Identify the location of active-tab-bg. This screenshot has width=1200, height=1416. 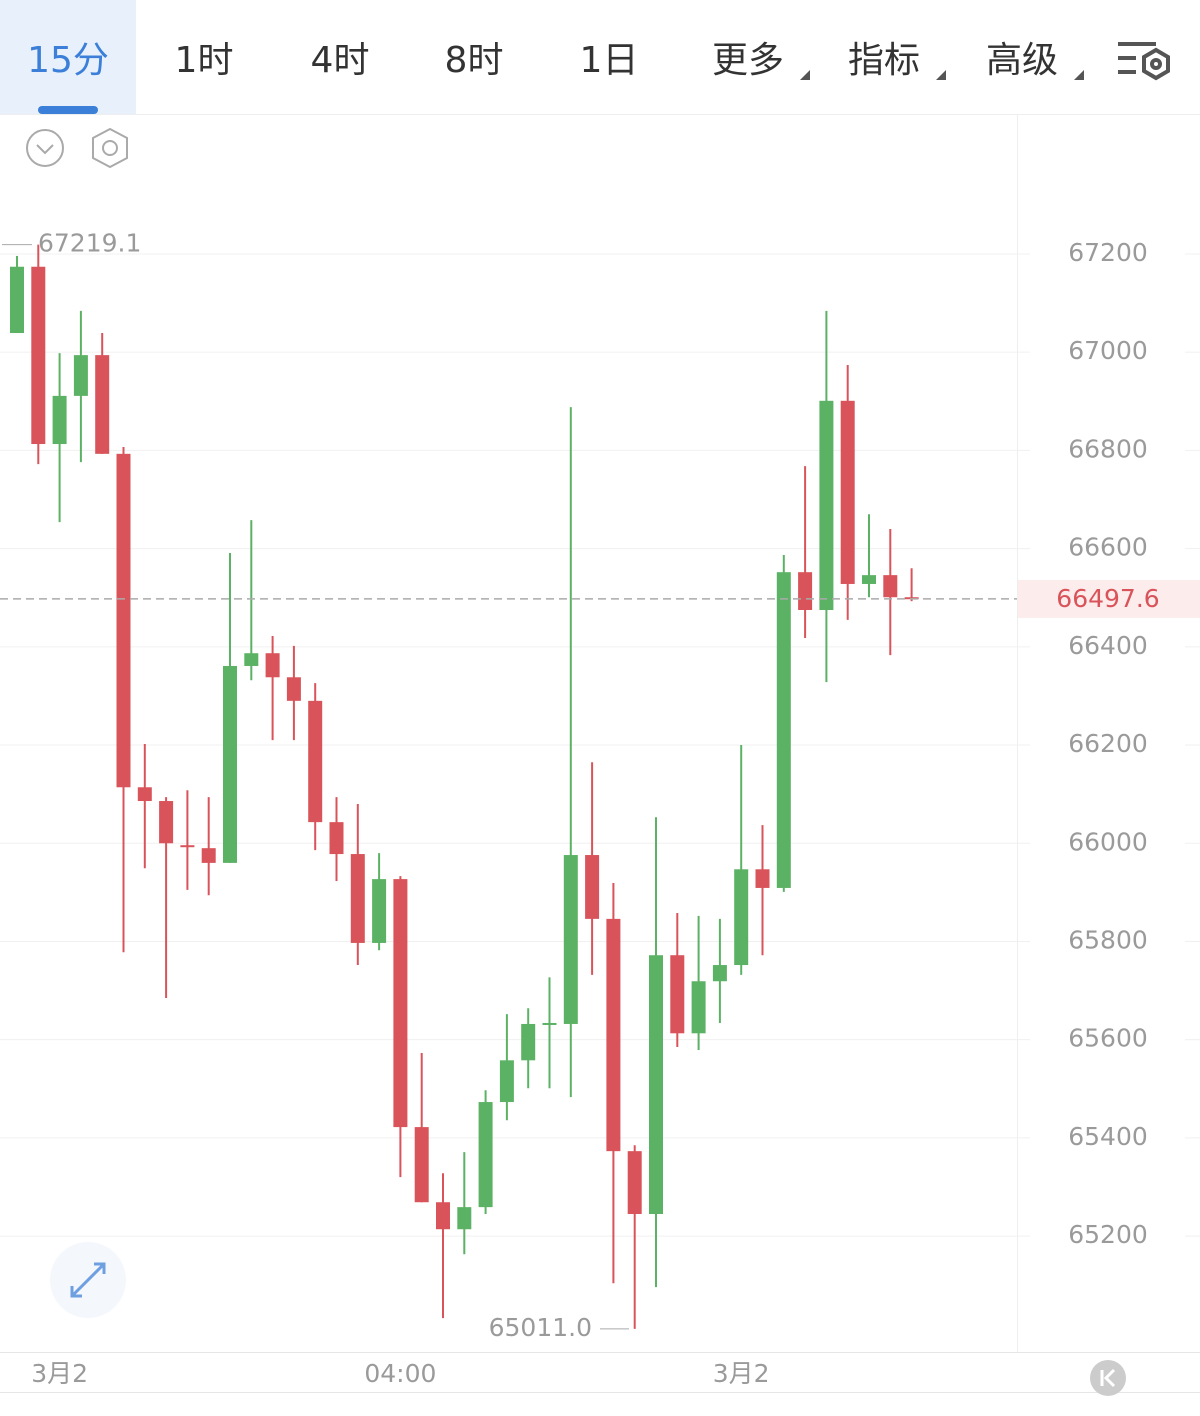
(68, 57).